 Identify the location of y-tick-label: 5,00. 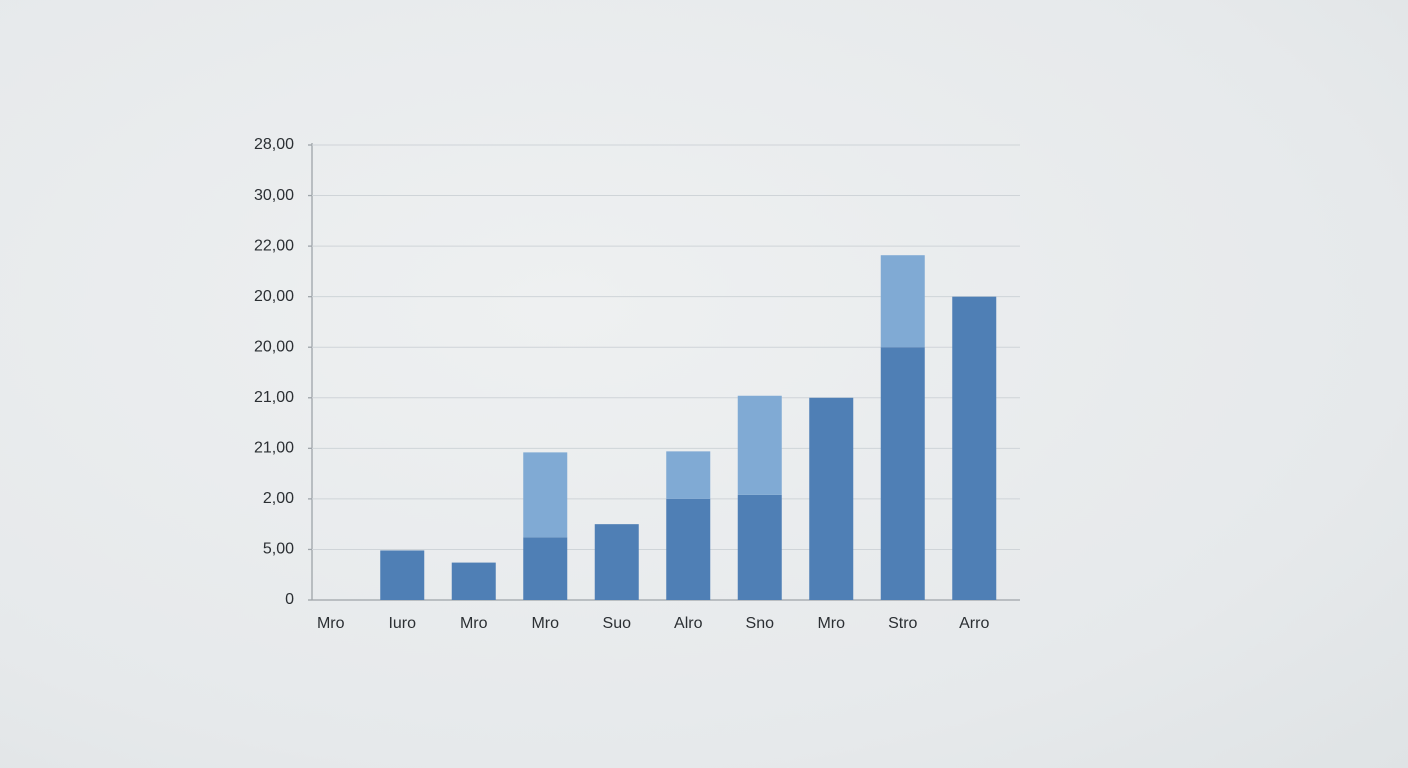
(278, 549).